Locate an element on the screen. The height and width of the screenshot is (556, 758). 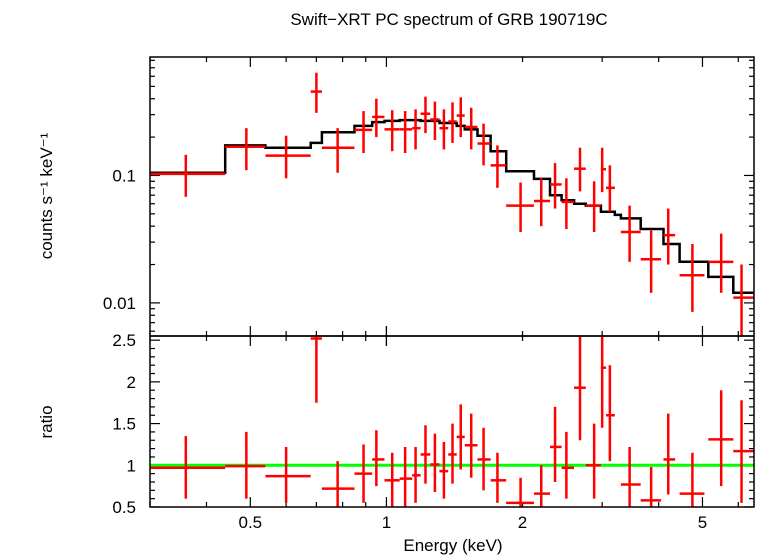
energy-x-tick-label: 0.5 is located at coordinates (250, 522).